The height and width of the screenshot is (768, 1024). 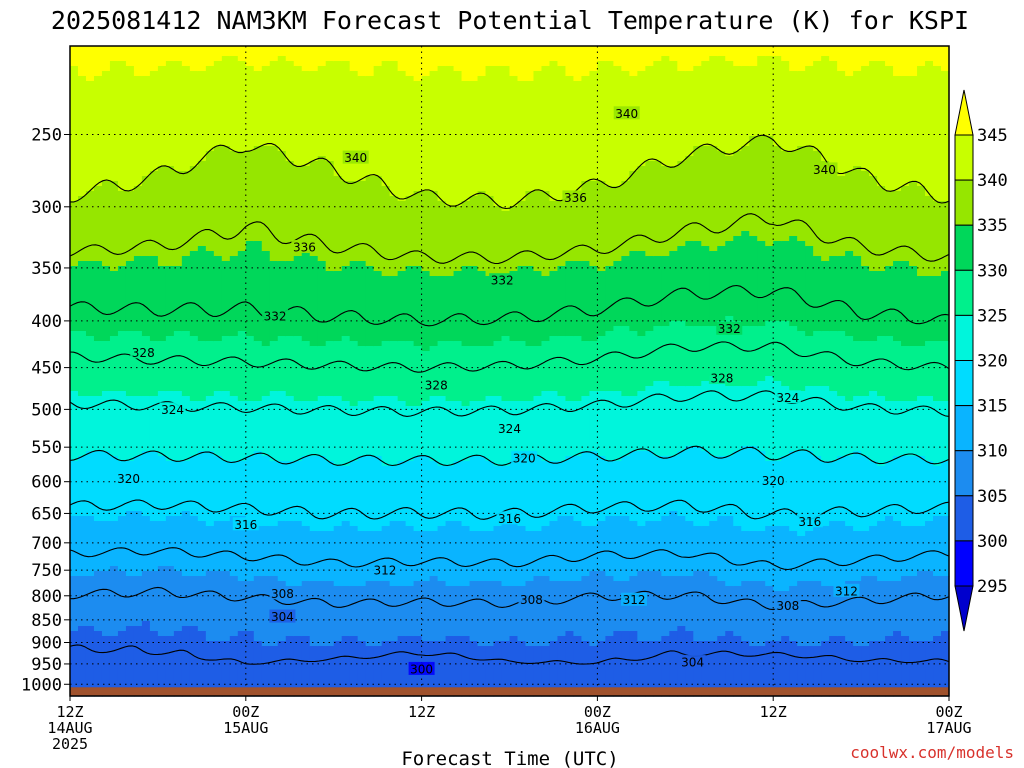 What do you see at coordinates (46, 269) in the screenshot?
I see `y-tick-label: 350` at bounding box center [46, 269].